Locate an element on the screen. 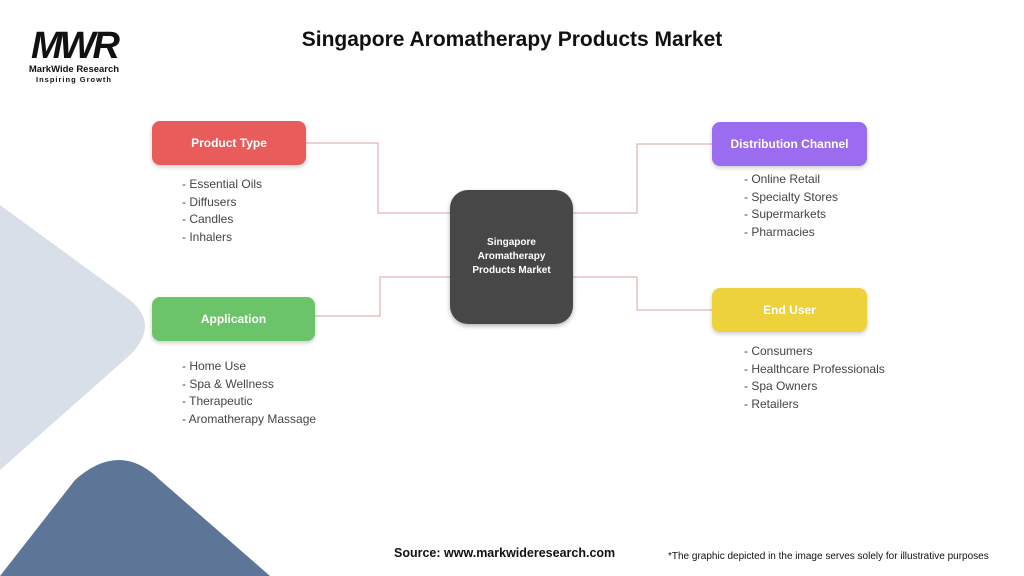  decor-shape-dark is located at coordinates (135, 518).